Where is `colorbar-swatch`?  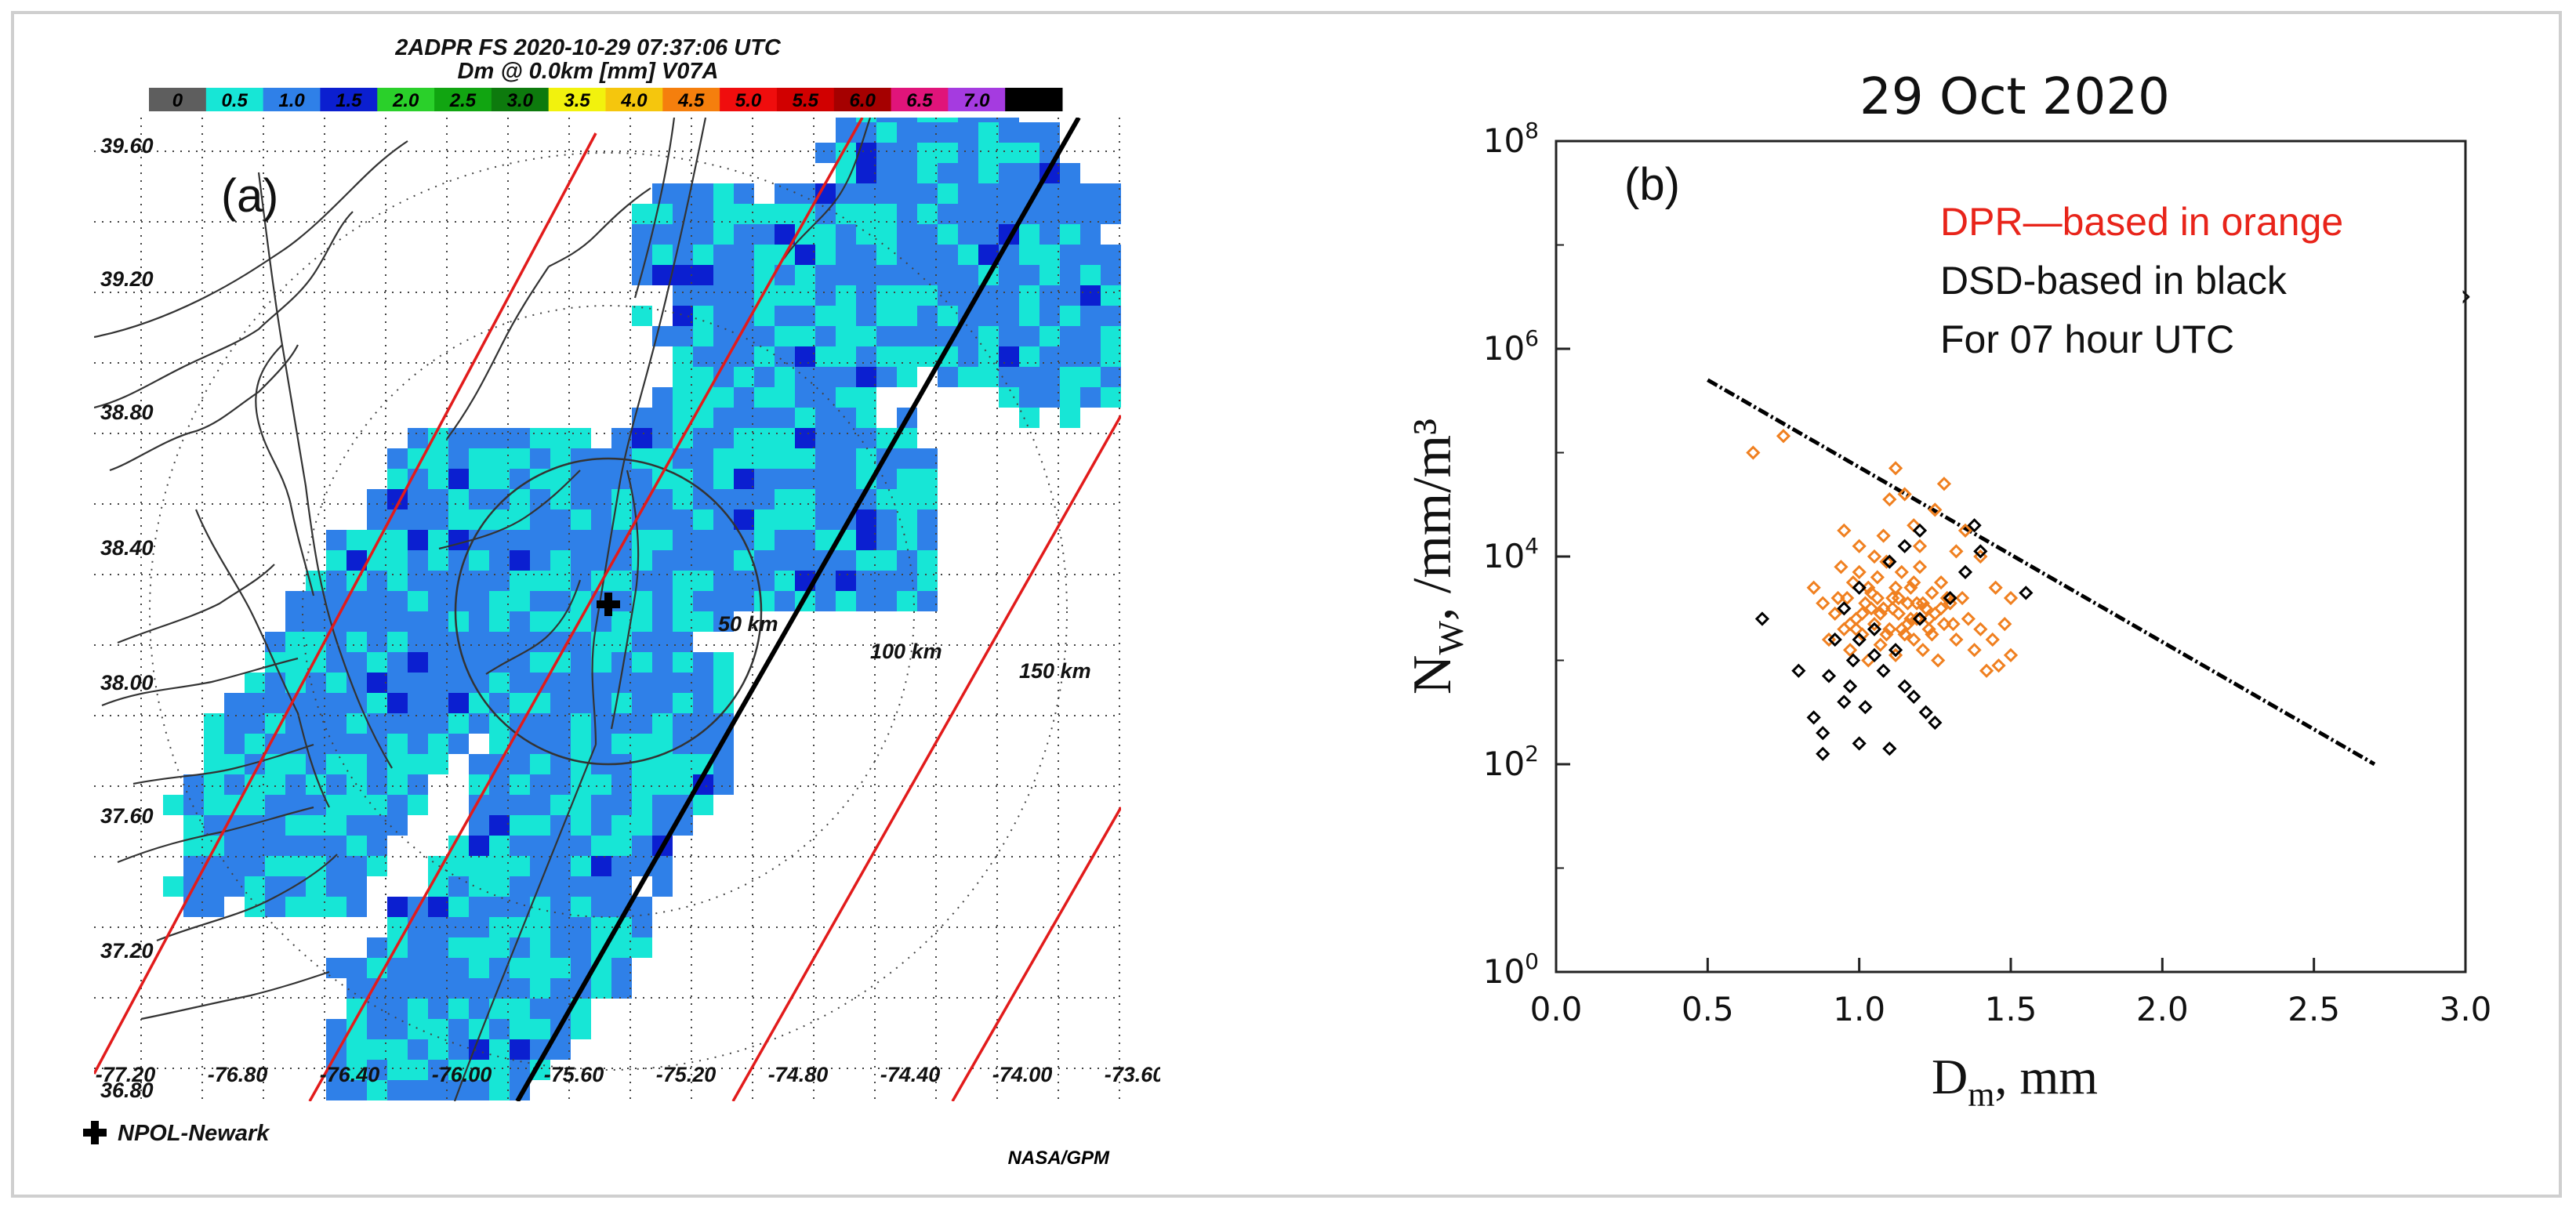
colorbar-swatch is located at coordinates (292, 99).